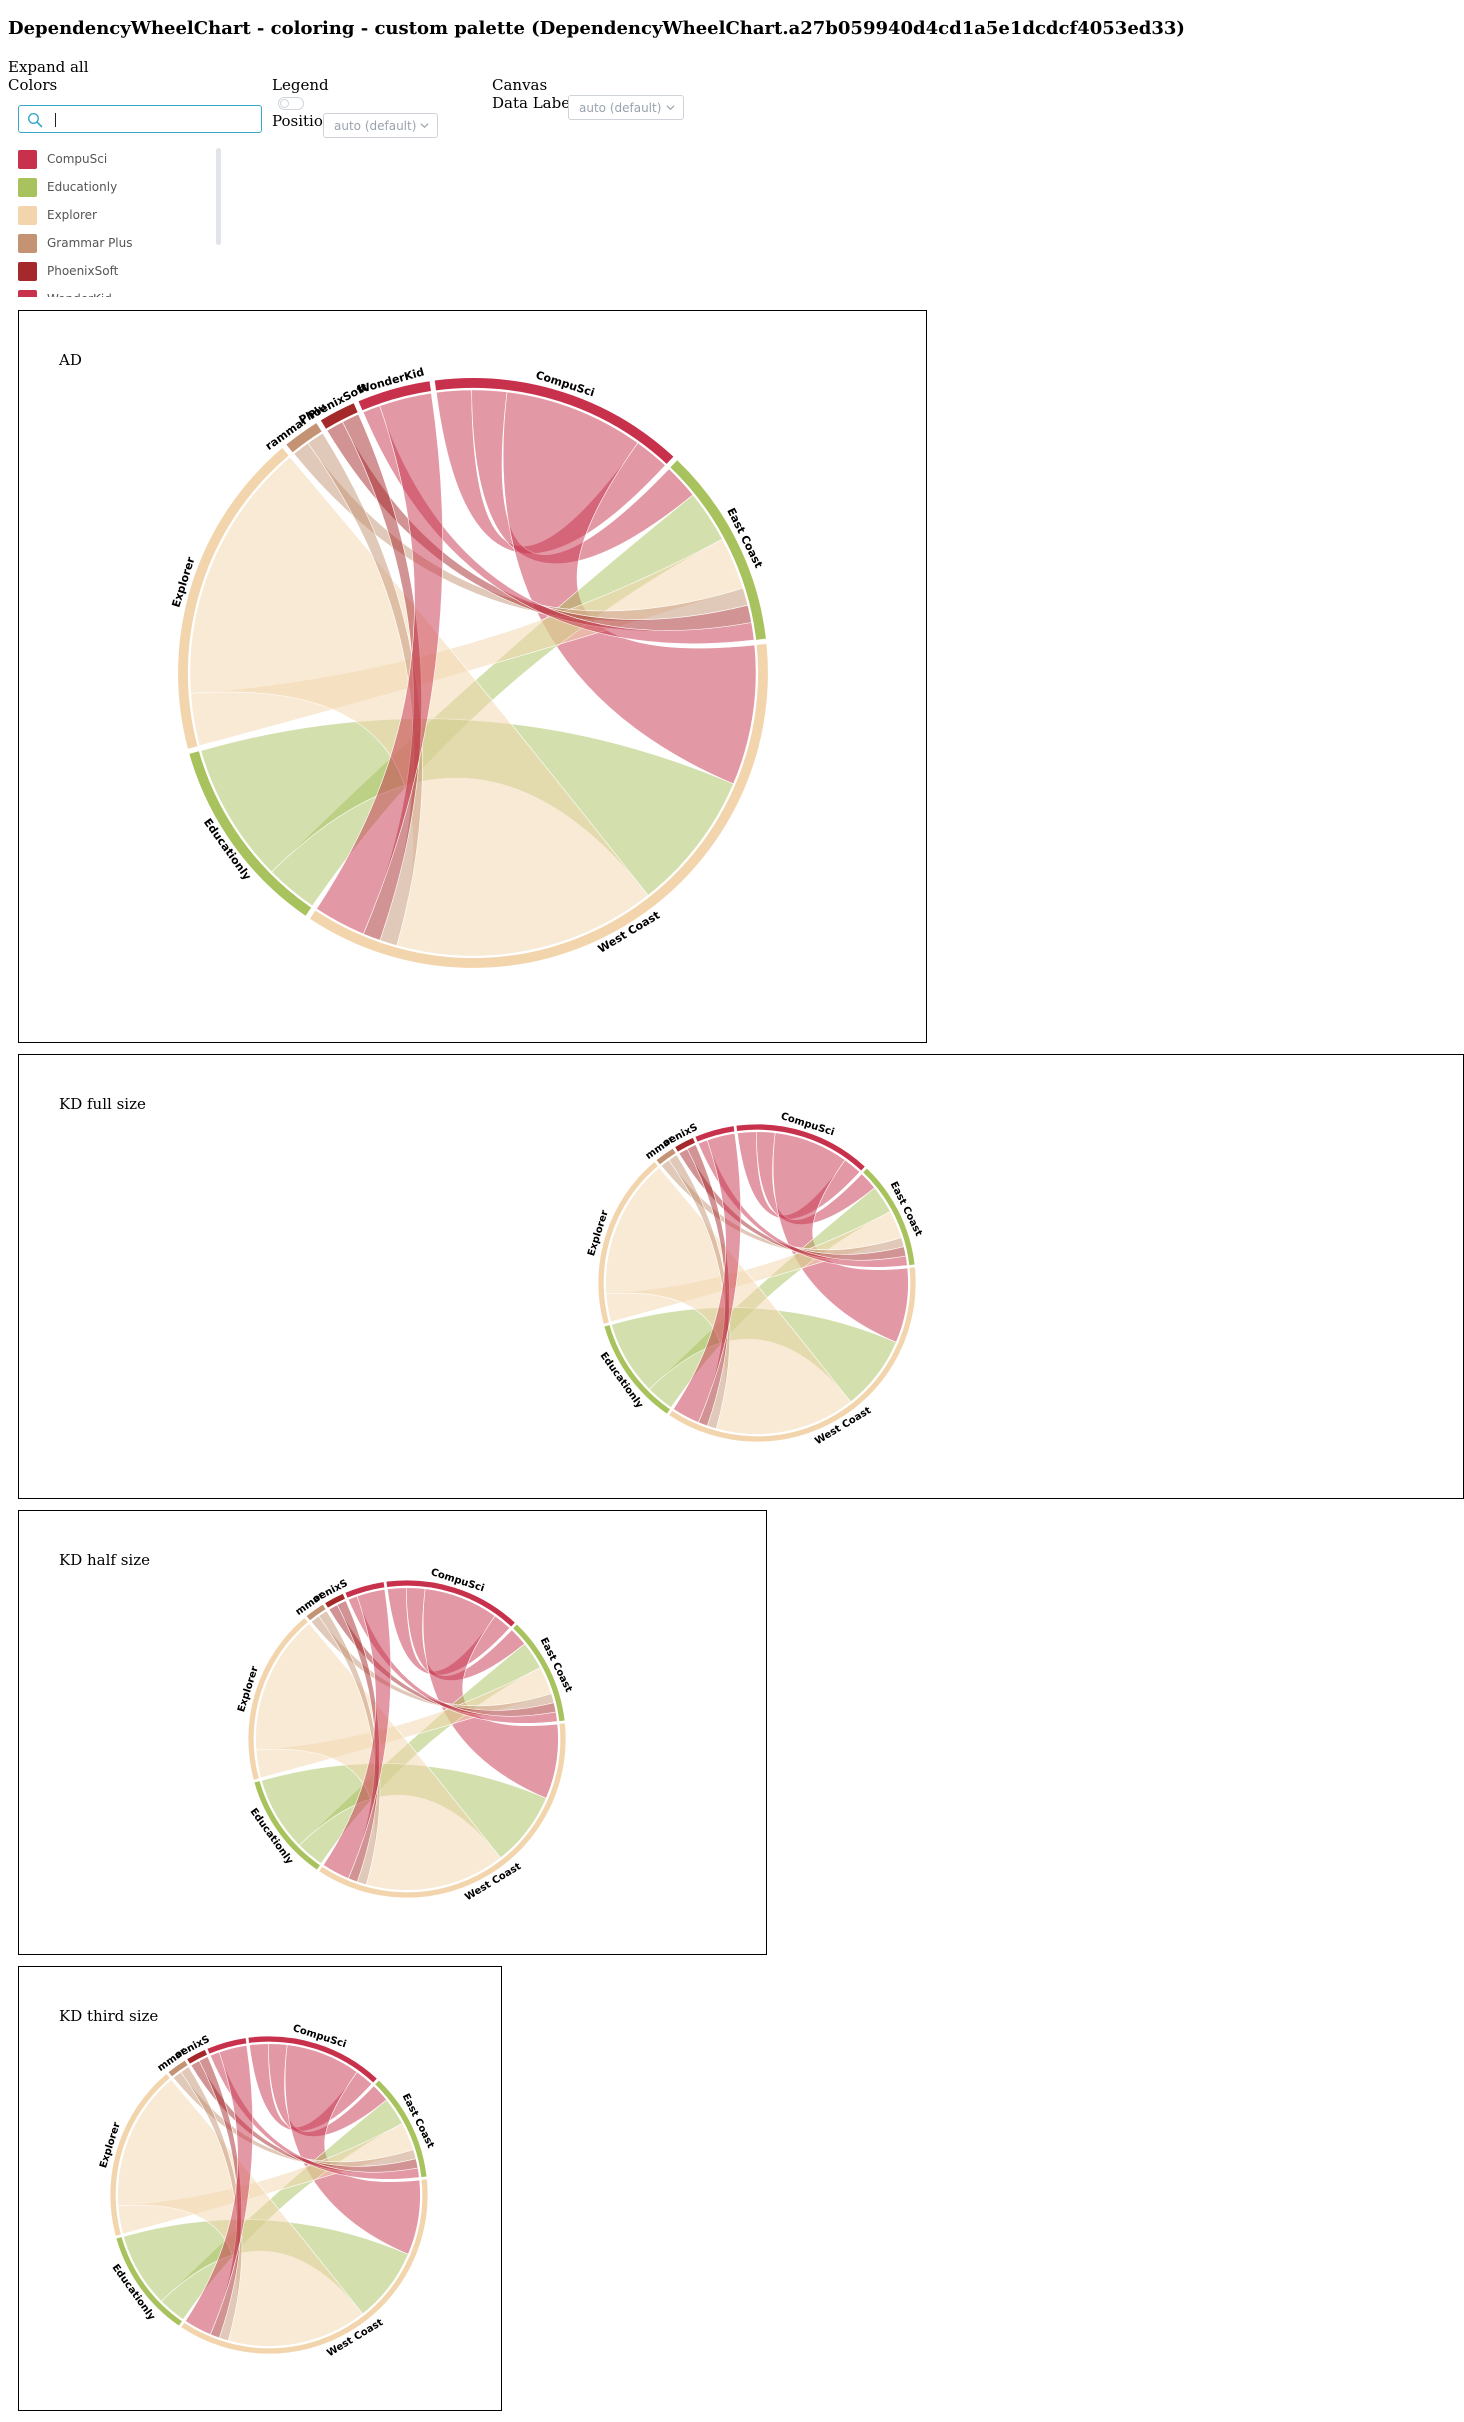 This screenshot has height=2422, width=1464. What do you see at coordinates (520, 85) in the screenshot?
I see `canvas-label: Canvas` at bounding box center [520, 85].